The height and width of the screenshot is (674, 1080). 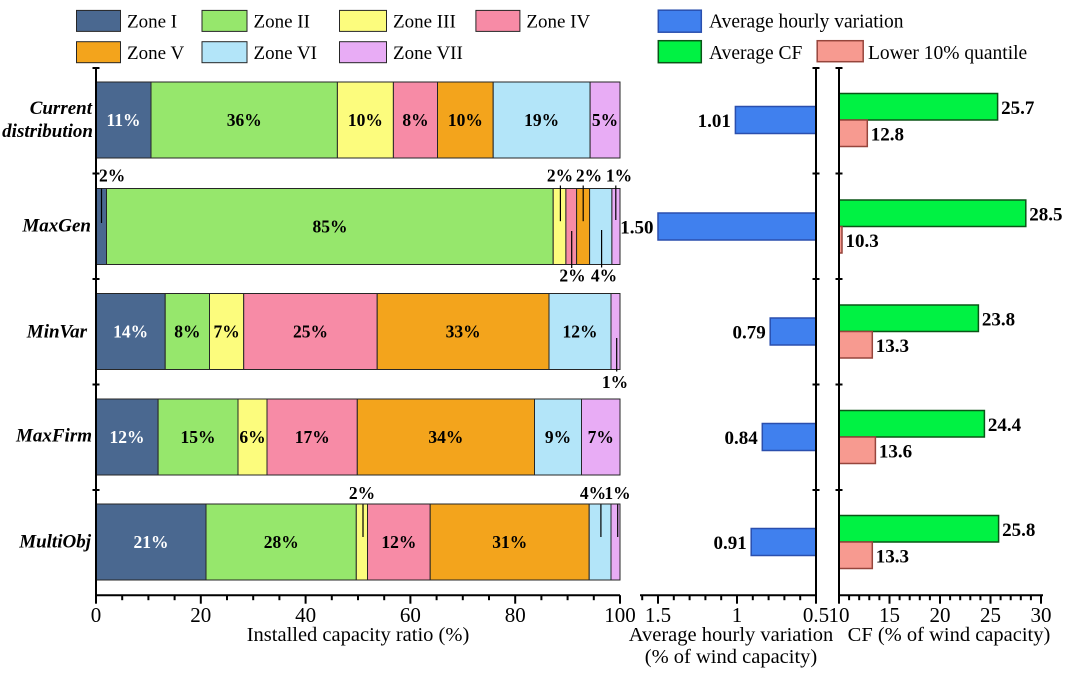 I want to click on svg-text: Zone VI, so click(x=286, y=53).